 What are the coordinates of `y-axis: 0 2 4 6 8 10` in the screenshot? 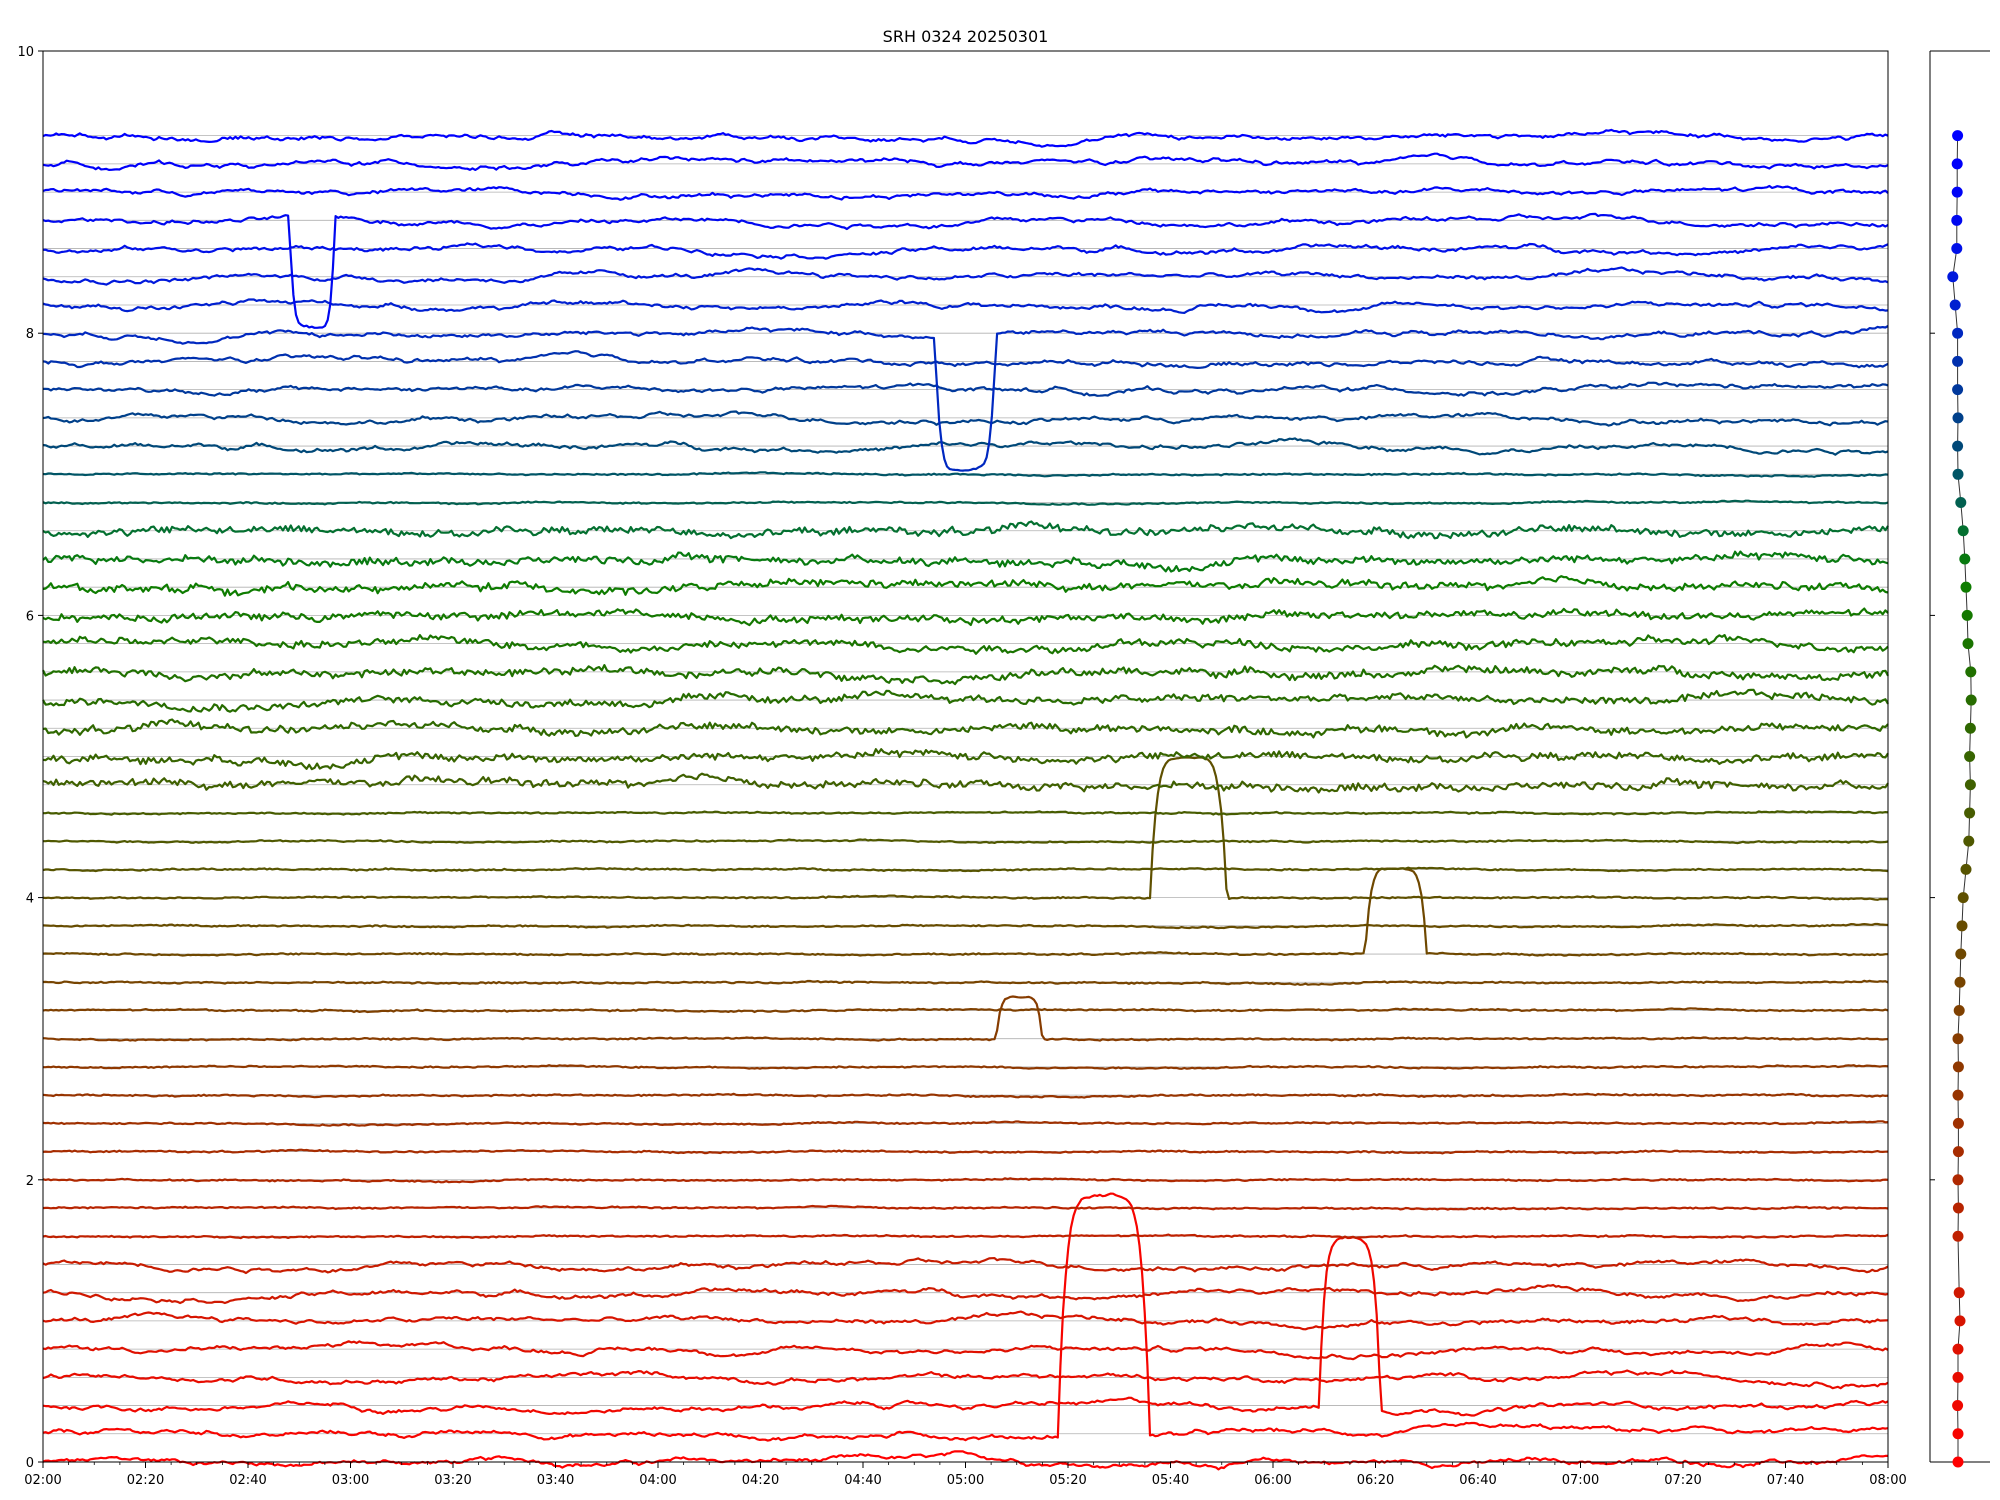 It's located at (30, 758).